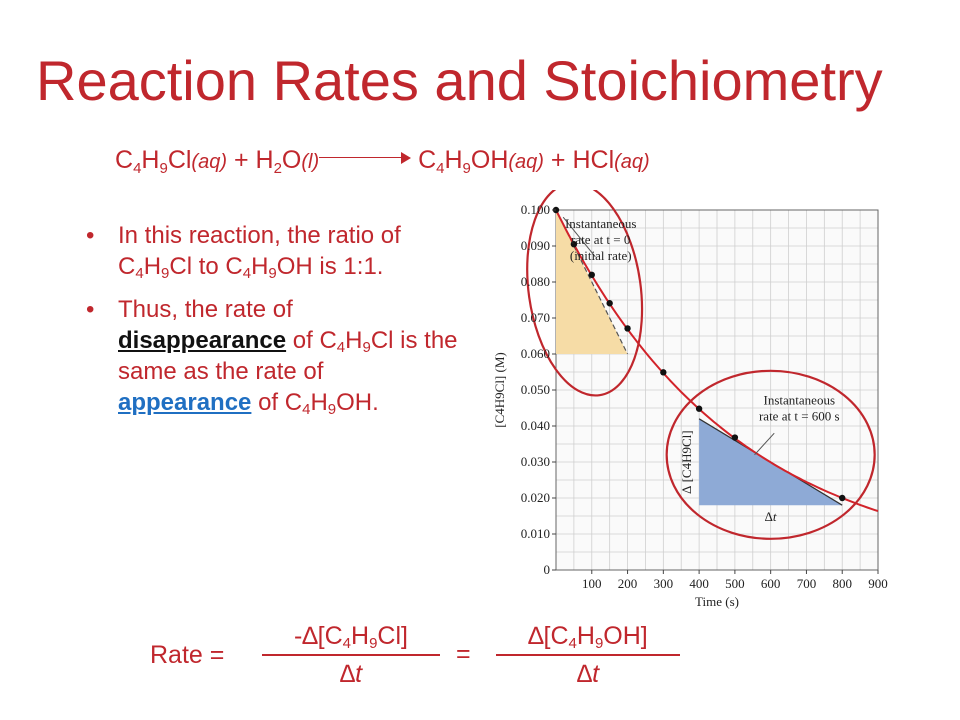 The width and height of the screenshot is (960, 720). Describe the element at coordinates (535, 533) in the screenshot. I see `y-tick-label: 0.010` at that location.